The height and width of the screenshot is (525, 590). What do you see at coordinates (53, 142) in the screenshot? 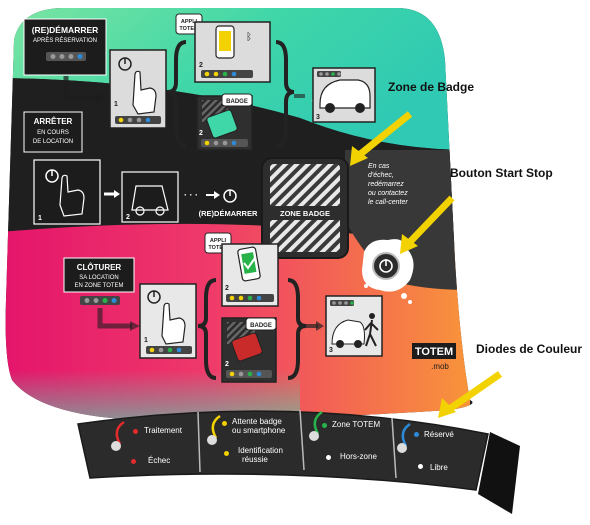
I see `svg-text: DE LOCATION` at bounding box center [53, 142].